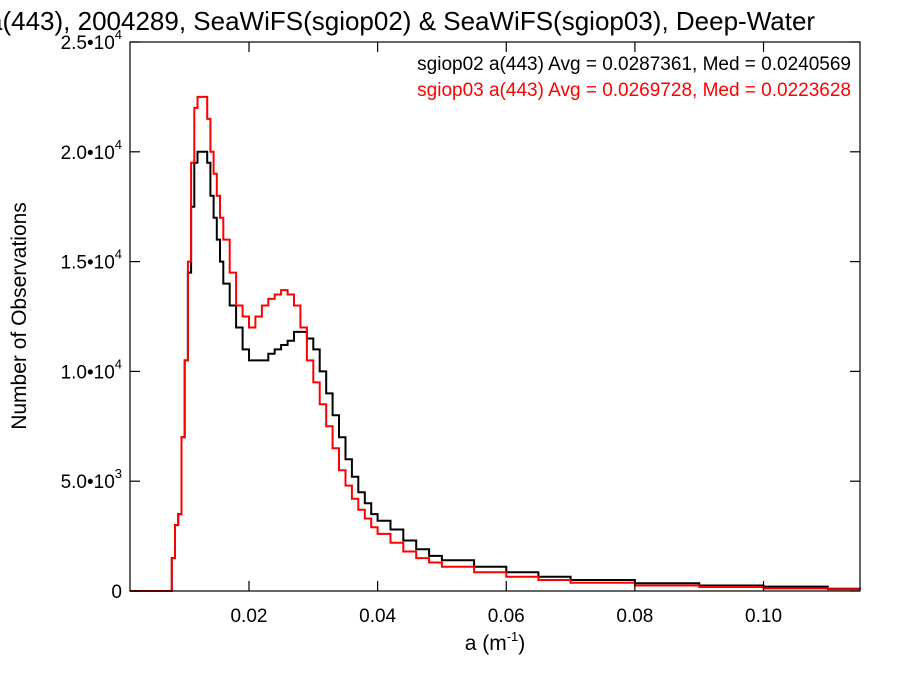 The height and width of the screenshot is (675, 900). Describe the element at coordinates (91, 479) in the screenshot. I see `y-tick-label: 5.0•103` at that location.